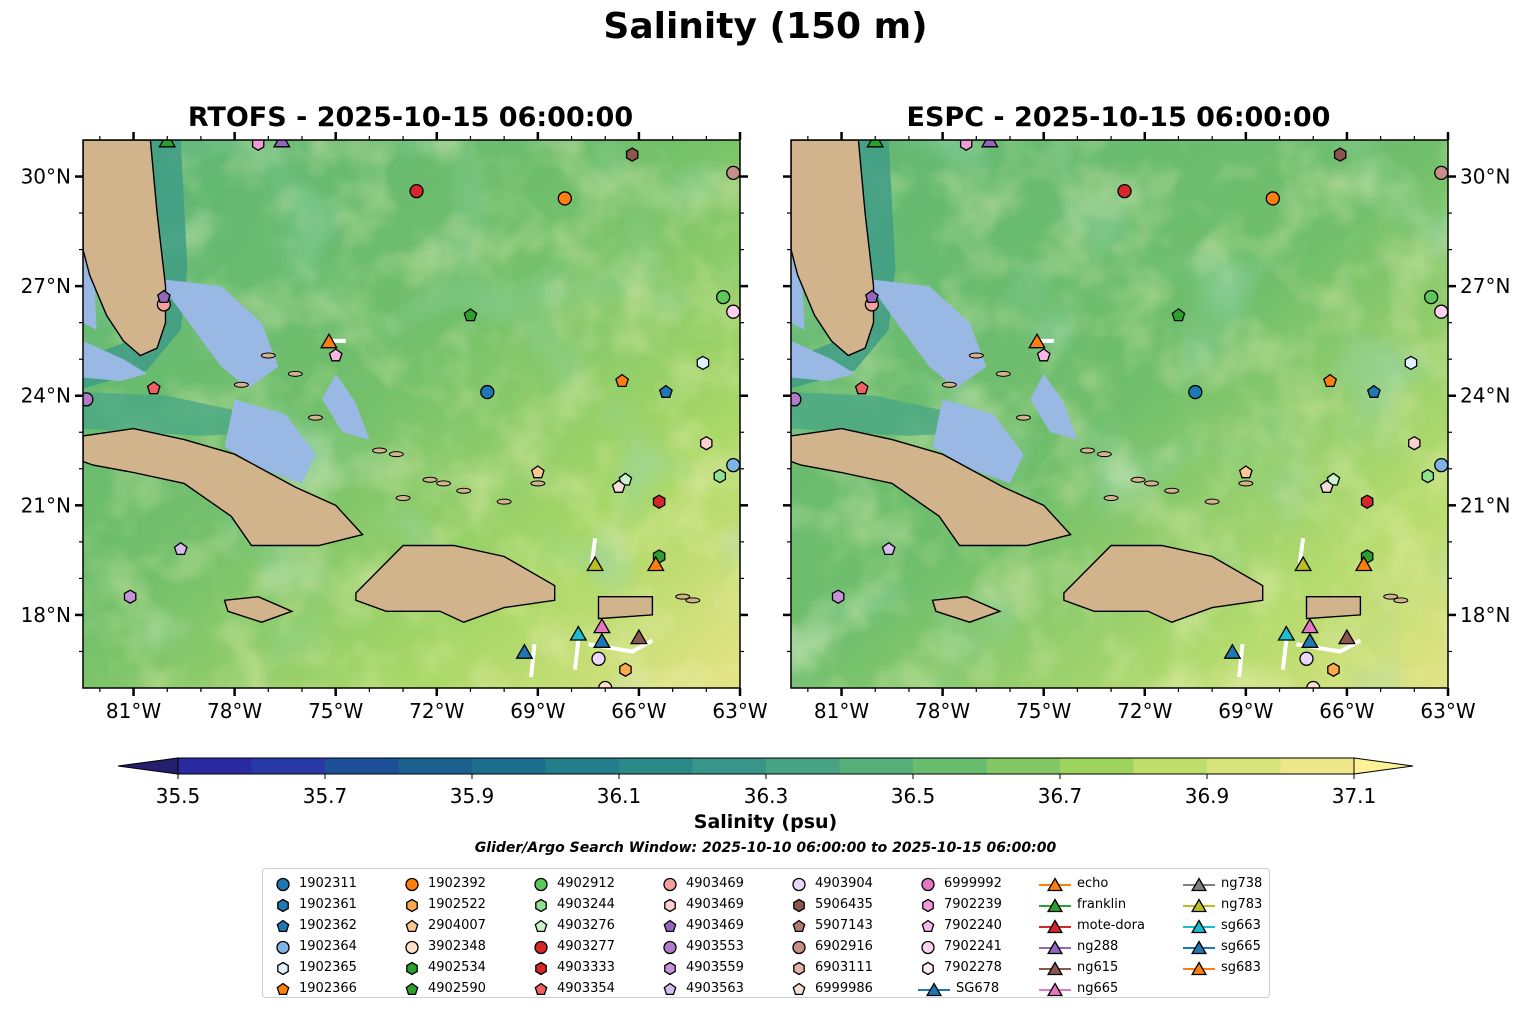 The image size is (1531, 1014). Describe the element at coordinates (1060, 796) in the screenshot. I see `colorbar-tick-label: 36.7` at that location.